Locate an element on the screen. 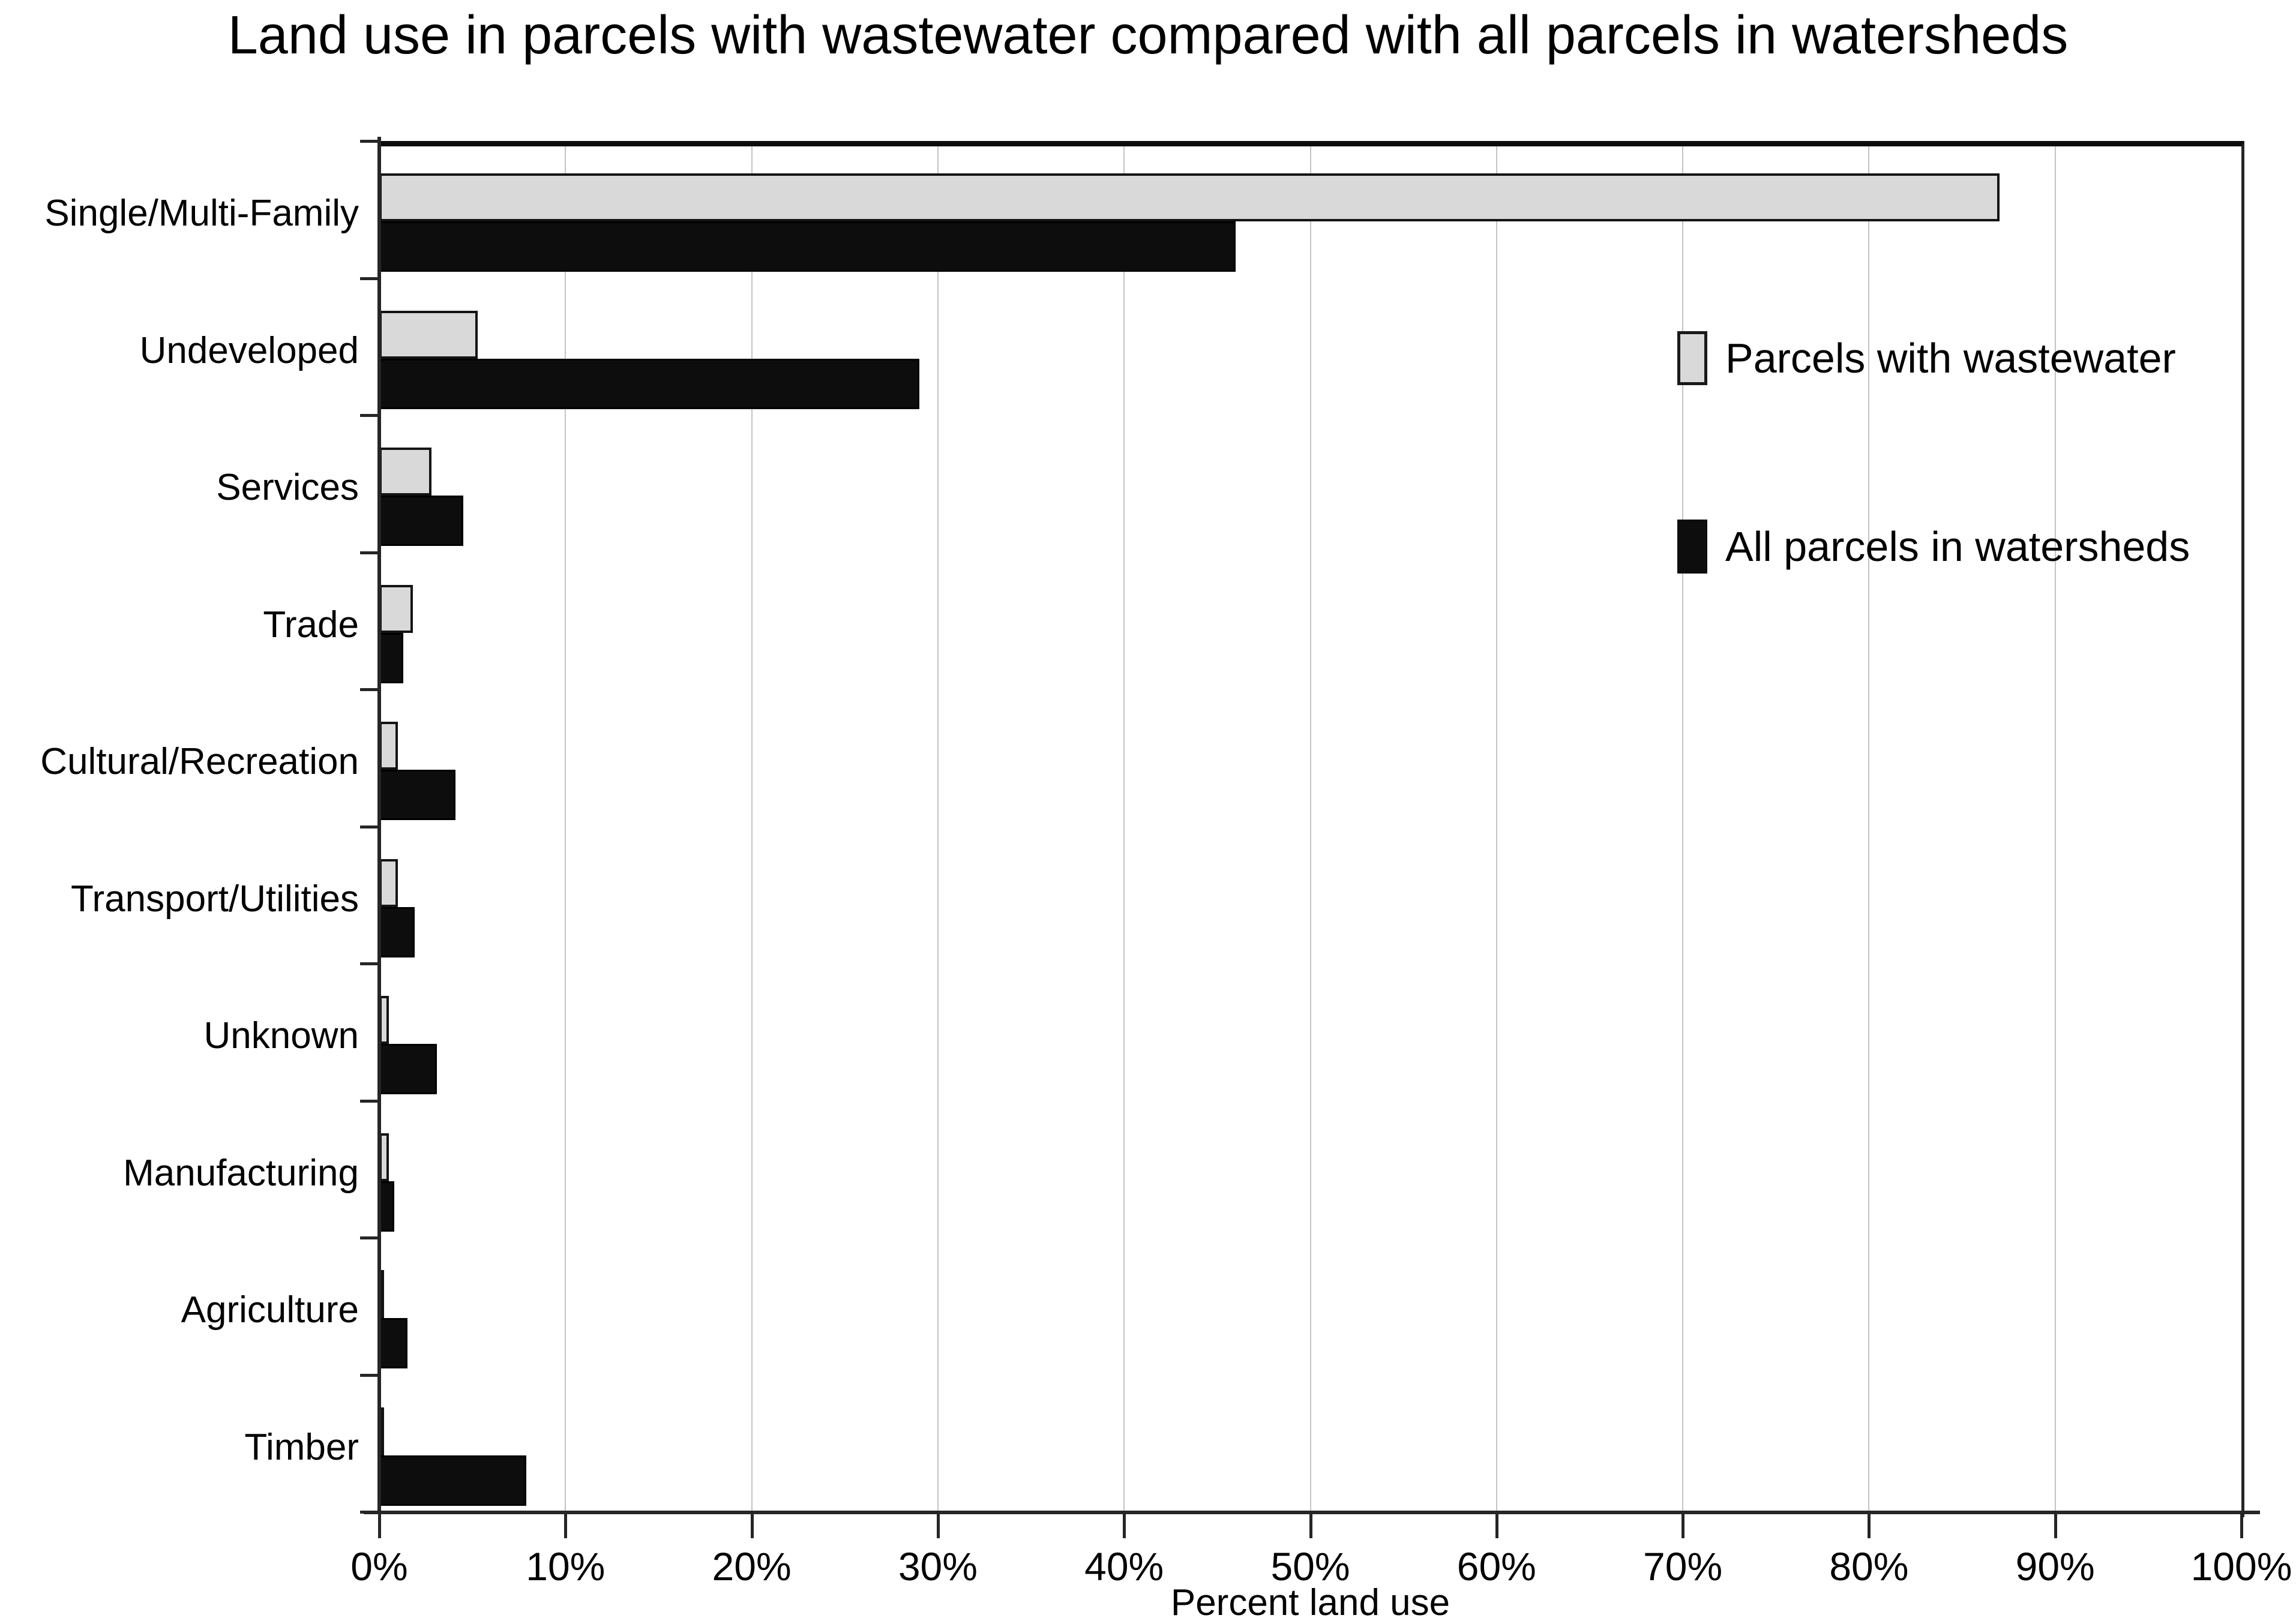  category-label-Undeveloped: Undeveloped is located at coordinates (249, 350).